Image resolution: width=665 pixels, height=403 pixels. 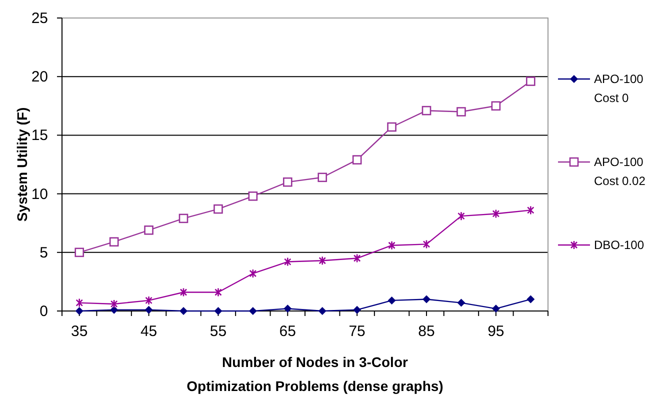 I want to click on x-tick-label: 65, so click(x=287, y=331).